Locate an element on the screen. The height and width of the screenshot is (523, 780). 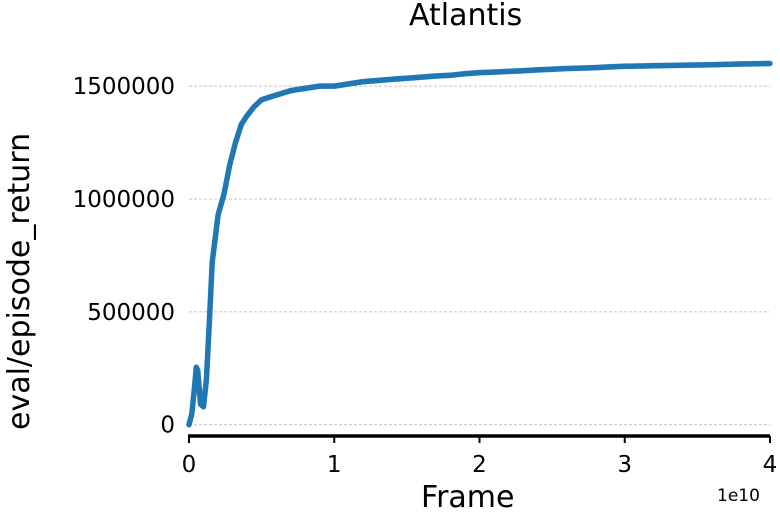
y-tick-label-1: 500000 is located at coordinates (131, 313).